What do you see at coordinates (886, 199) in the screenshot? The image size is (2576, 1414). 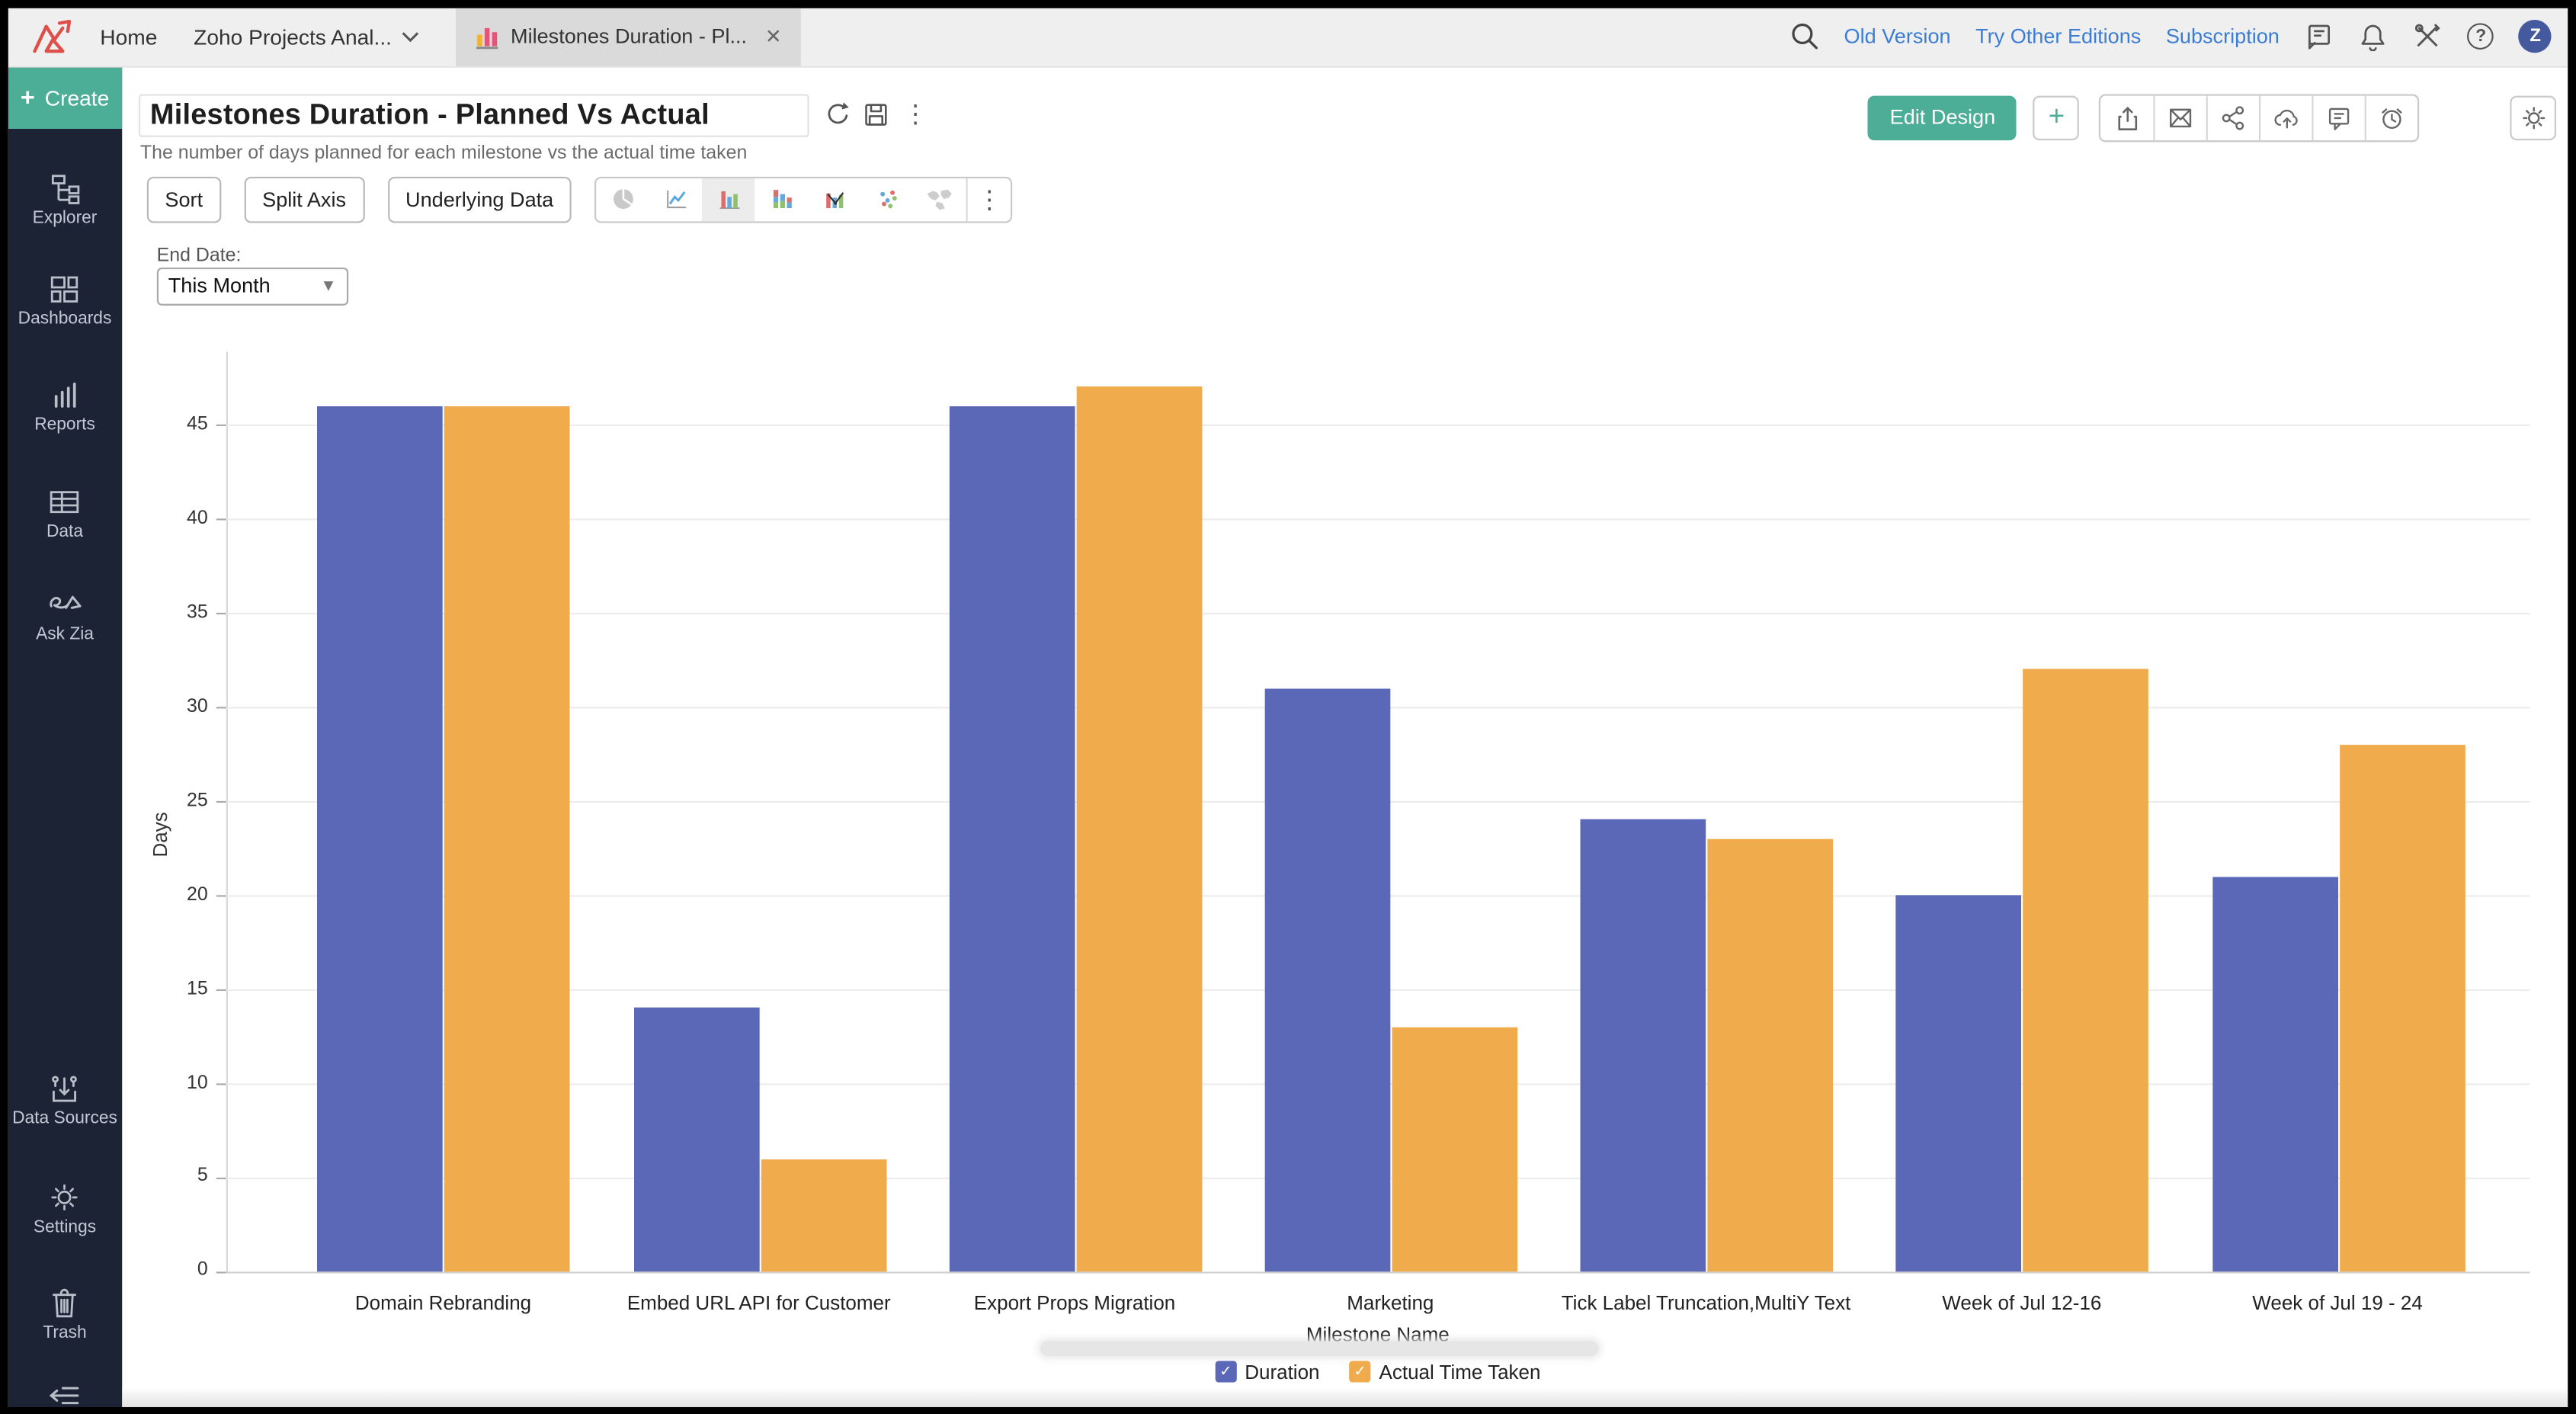 I see `chart-type-scatter` at bounding box center [886, 199].